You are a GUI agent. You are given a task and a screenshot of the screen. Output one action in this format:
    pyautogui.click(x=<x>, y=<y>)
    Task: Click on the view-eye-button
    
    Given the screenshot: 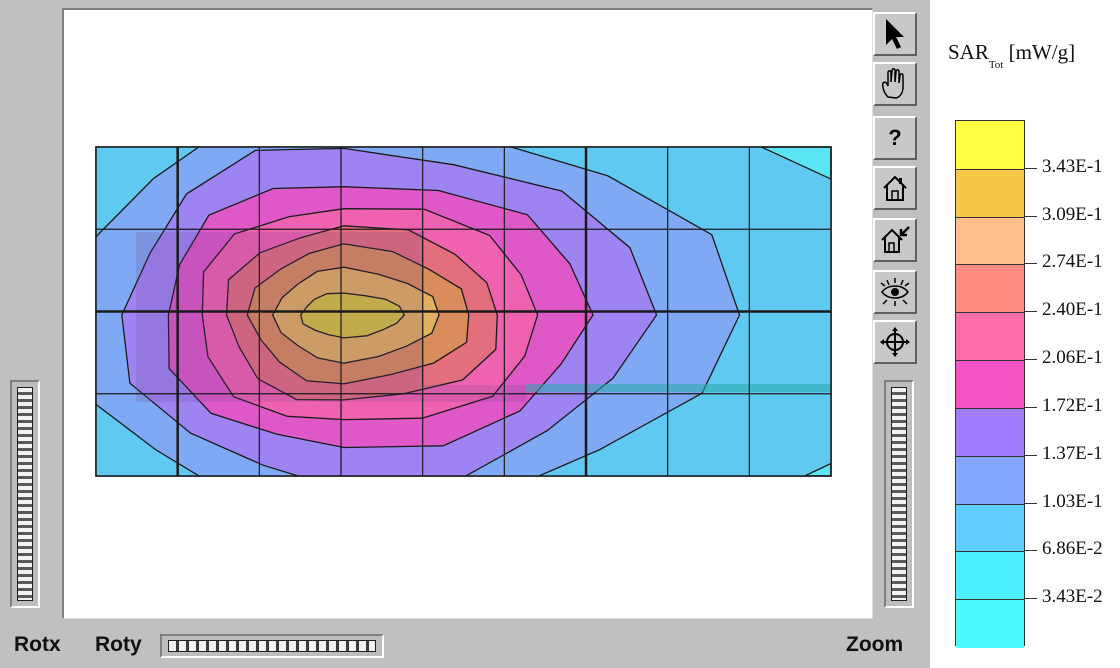 What is the action you would take?
    pyautogui.click(x=895, y=292)
    